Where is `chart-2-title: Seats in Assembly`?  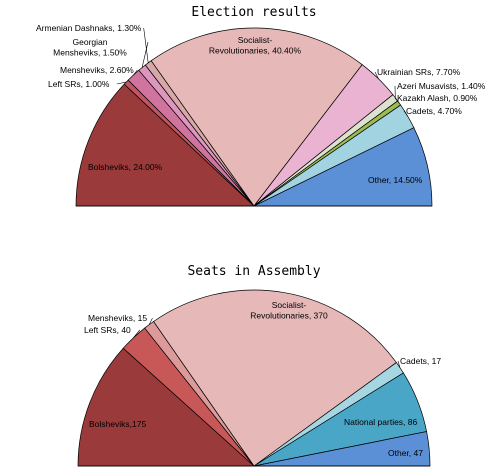 chart-2-title: Seats in Assembly is located at coordinates (253, 271).